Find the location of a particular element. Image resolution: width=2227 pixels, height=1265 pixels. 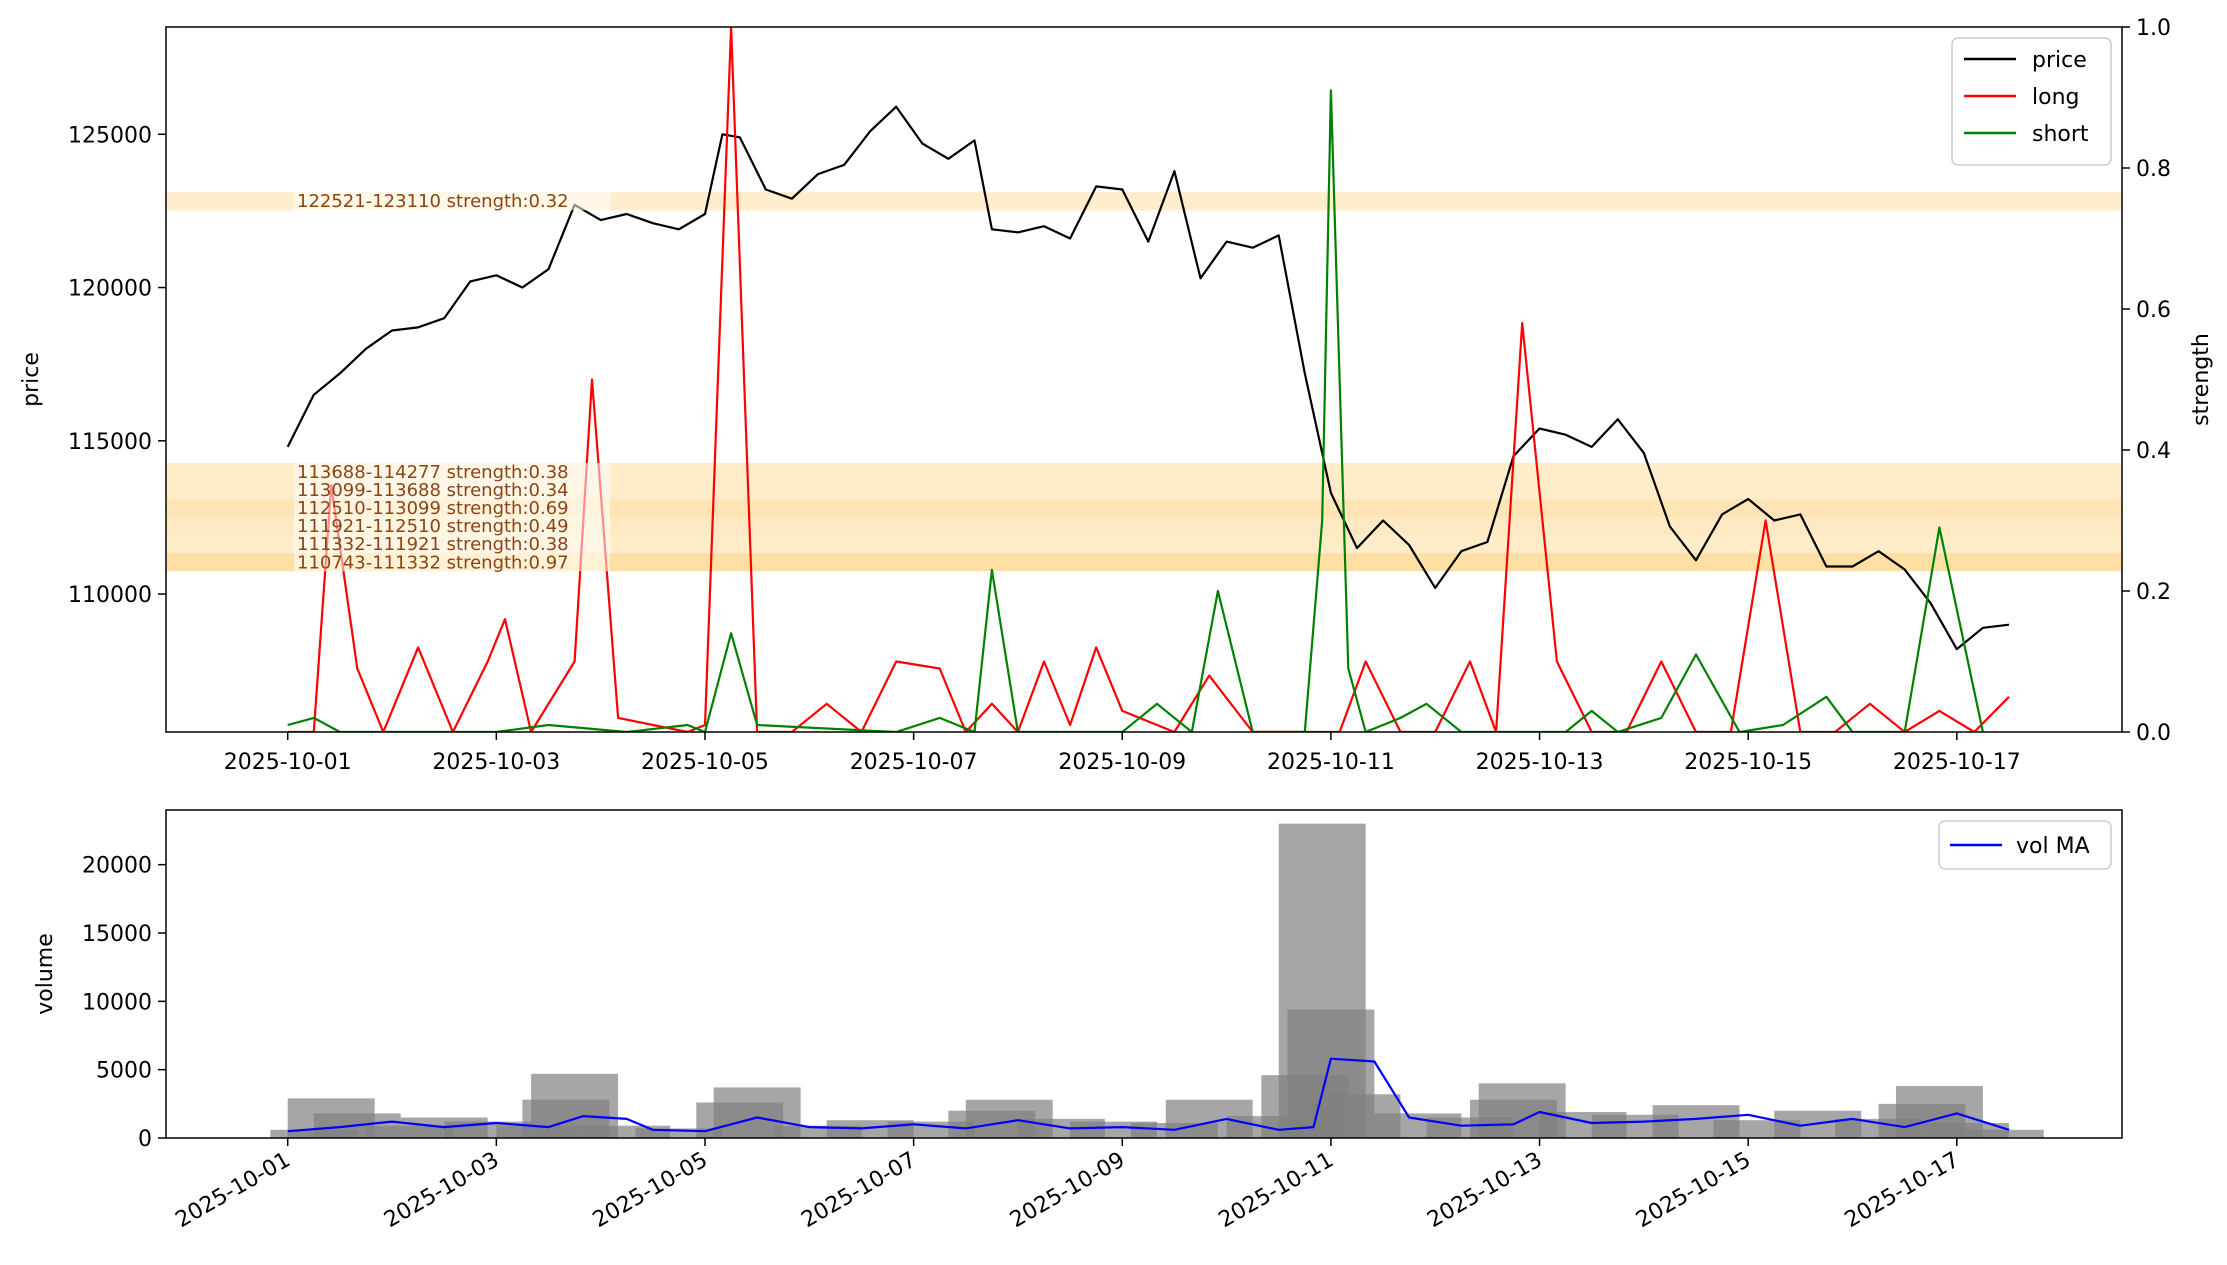

top-legend: price long short is located at coordinates (2031, 101).